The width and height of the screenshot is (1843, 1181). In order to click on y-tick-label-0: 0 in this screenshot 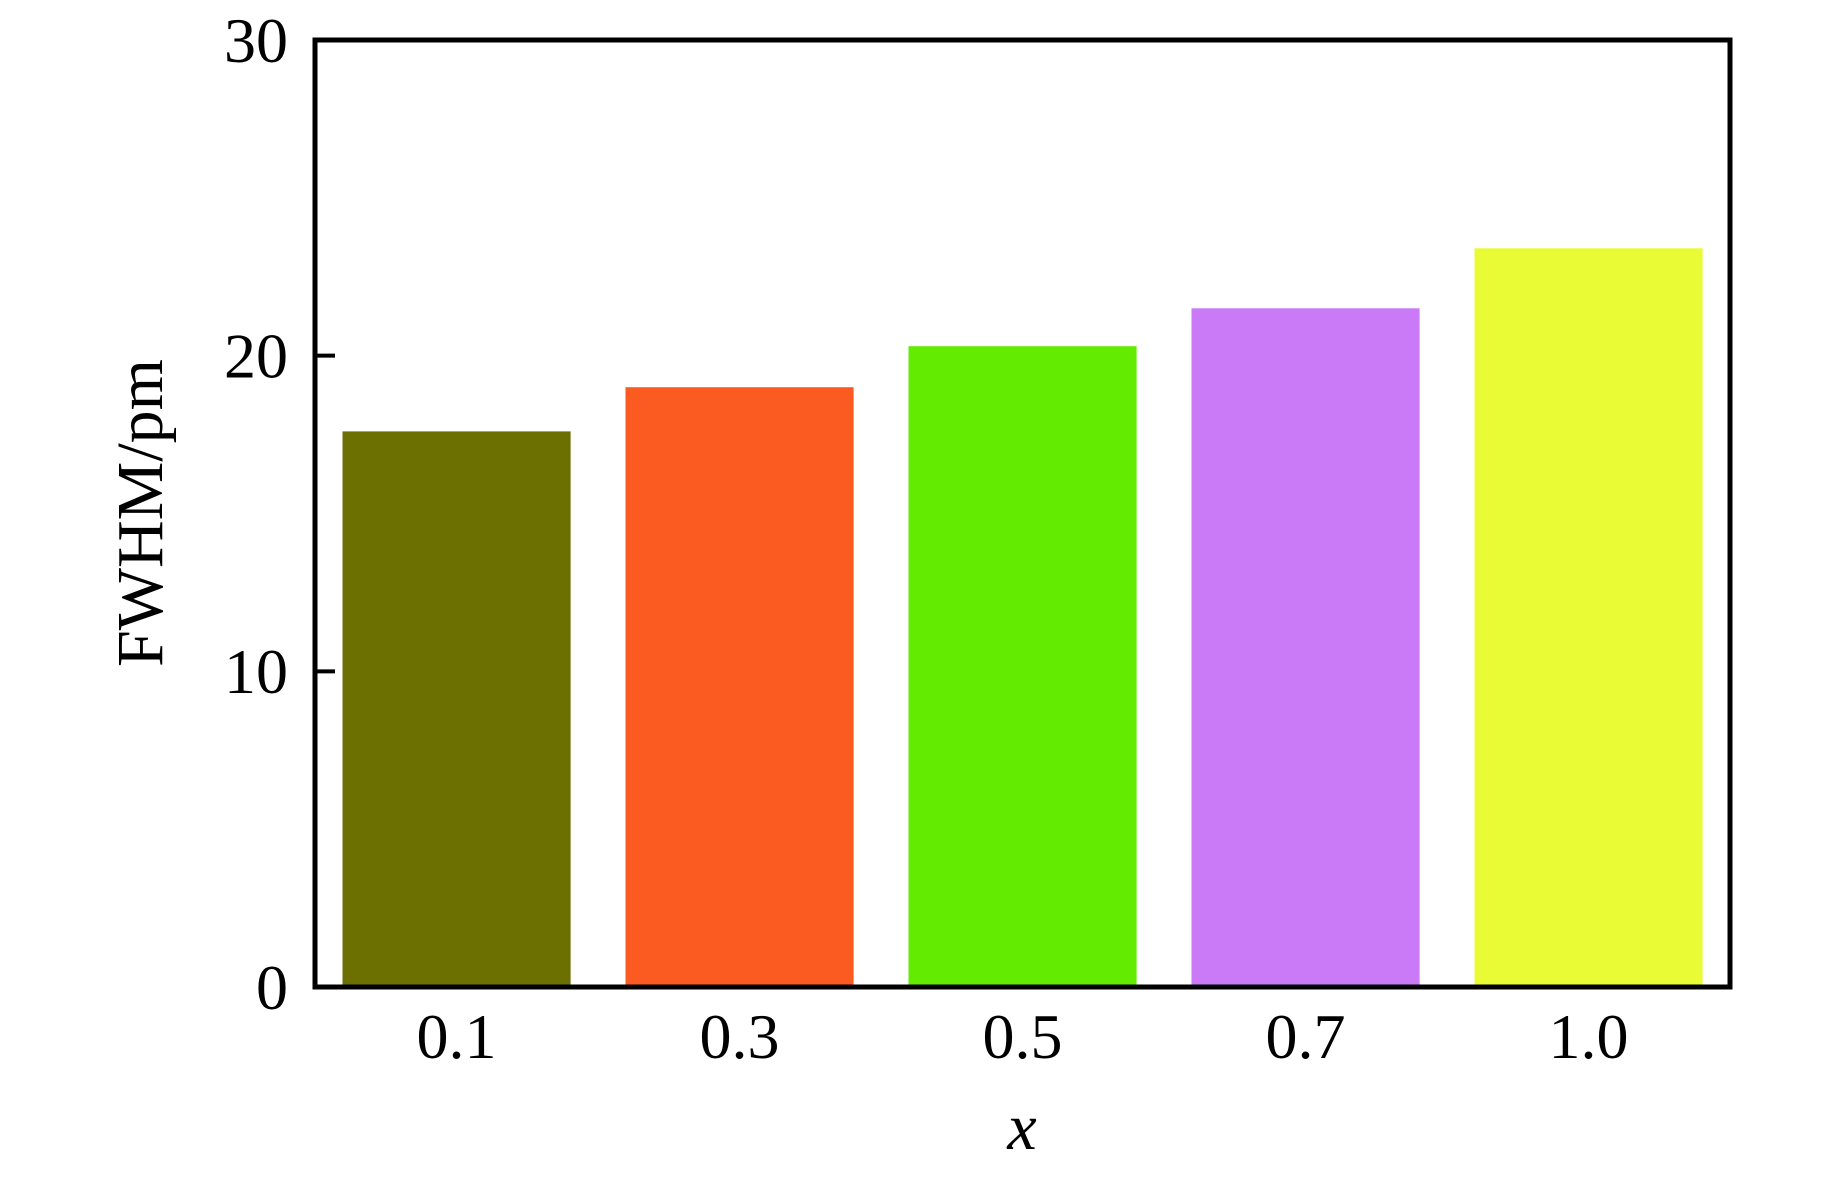, I will do `click(272, 987)`.